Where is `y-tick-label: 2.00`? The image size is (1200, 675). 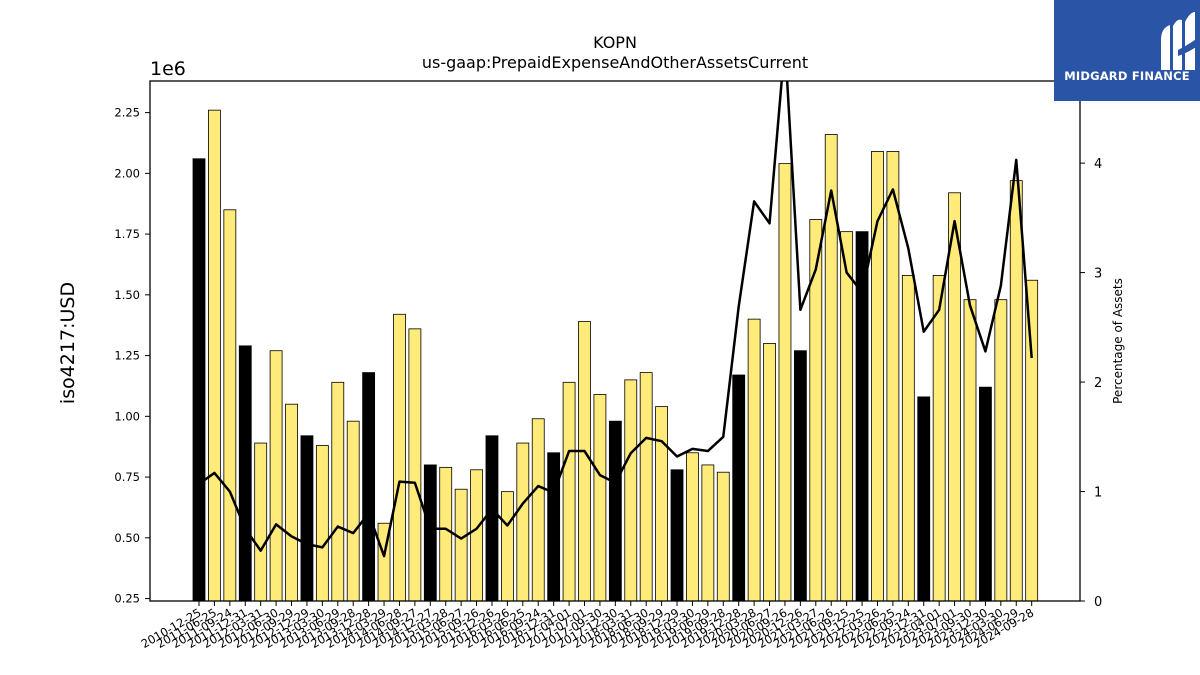
y-tick-label: 2.00 is located at coordinates (127, 173).